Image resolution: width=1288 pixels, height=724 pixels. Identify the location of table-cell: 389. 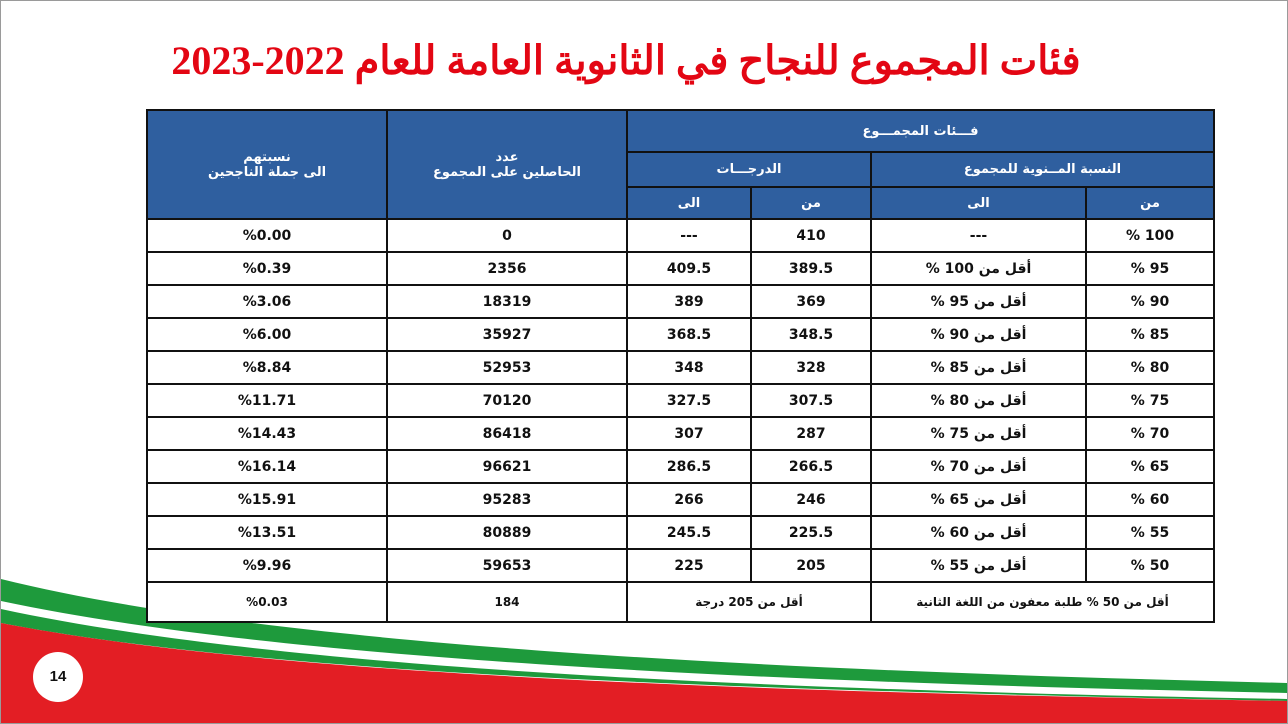
(689, 301).